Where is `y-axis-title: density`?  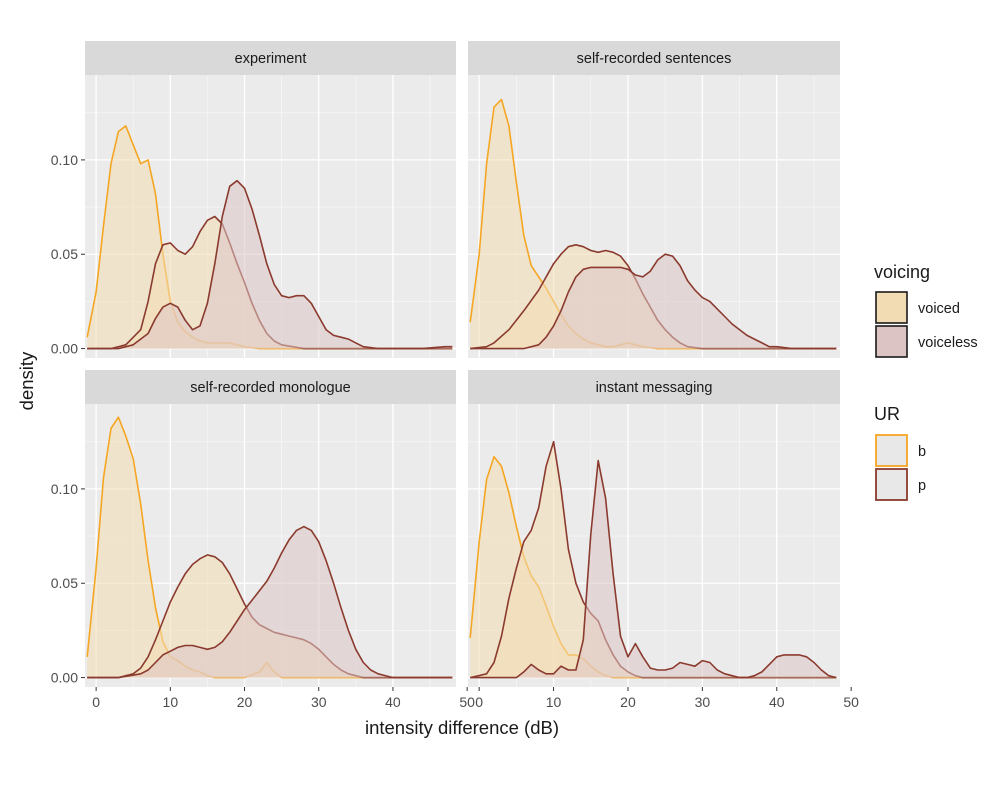 y-axis-title: density is located at coordinates (26, 380).